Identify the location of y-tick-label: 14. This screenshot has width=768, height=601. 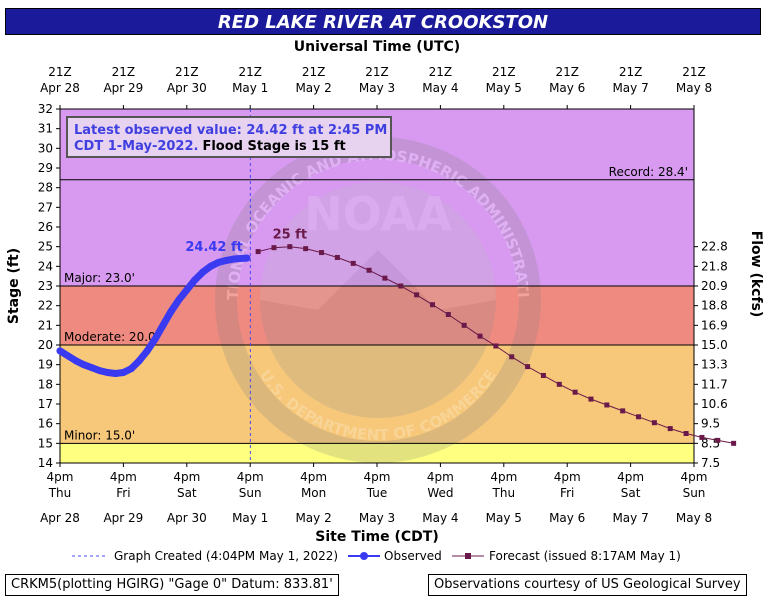
(45, 463).